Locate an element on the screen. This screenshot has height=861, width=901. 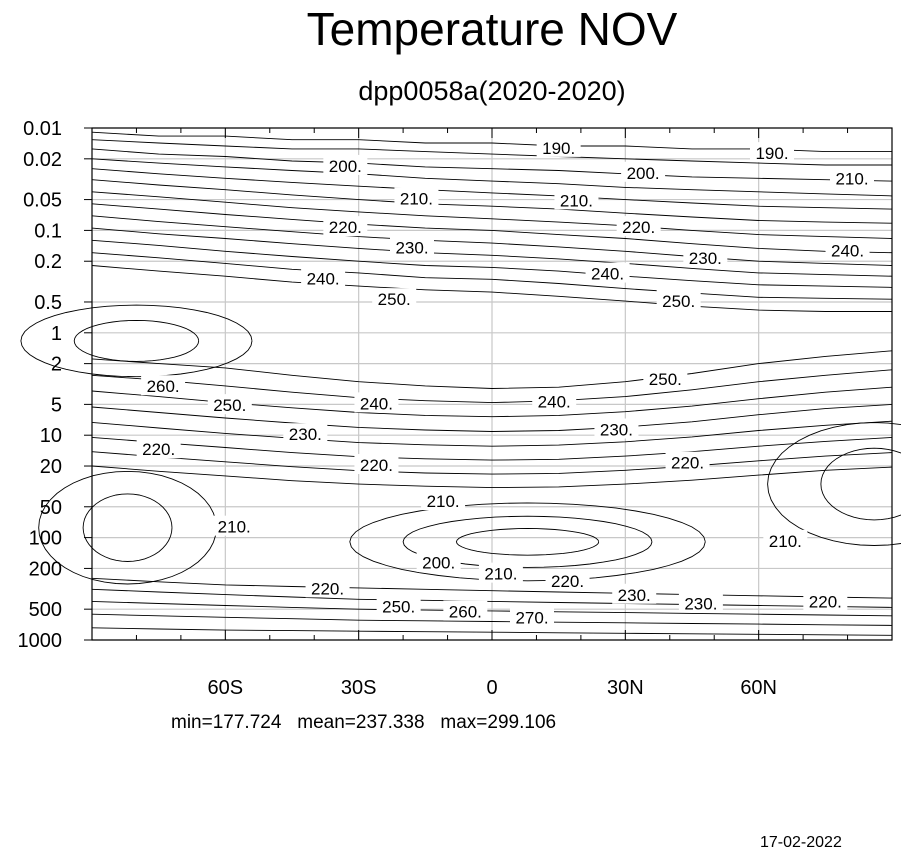
contour-label: 260. is located at coordinates (163, 385).